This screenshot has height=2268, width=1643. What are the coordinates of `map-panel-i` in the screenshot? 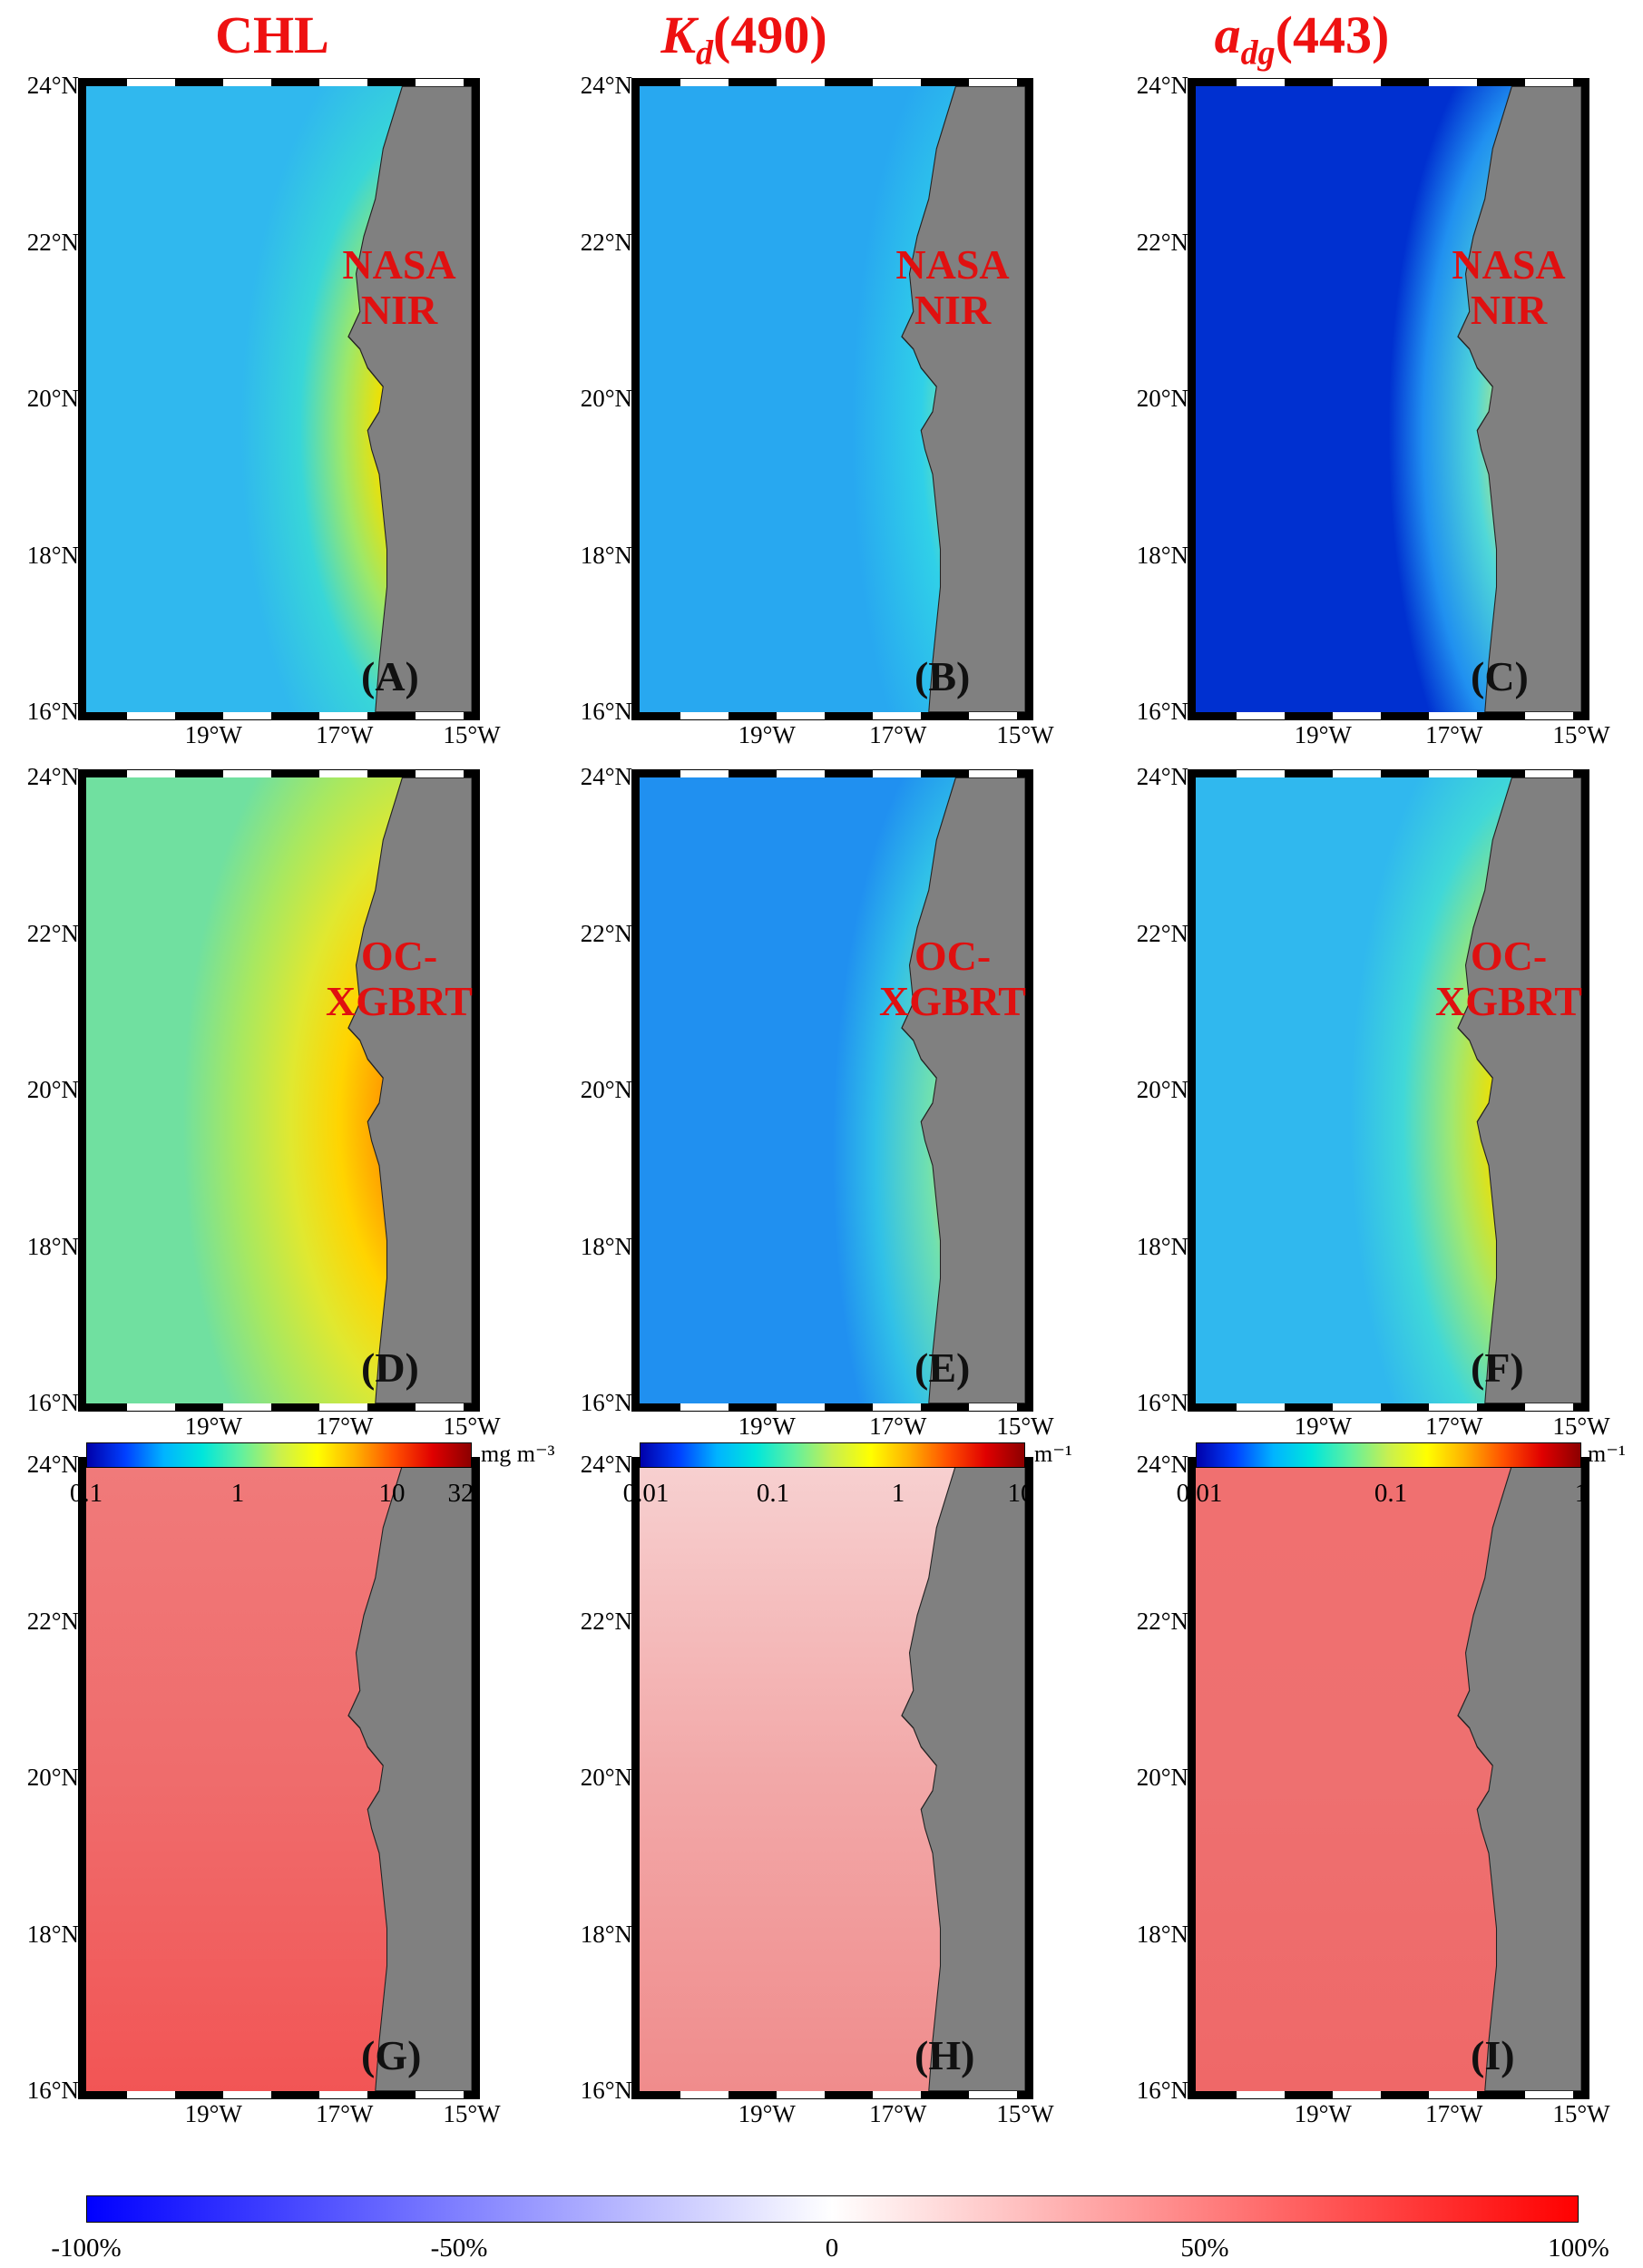 It's located at (1388, 1778).